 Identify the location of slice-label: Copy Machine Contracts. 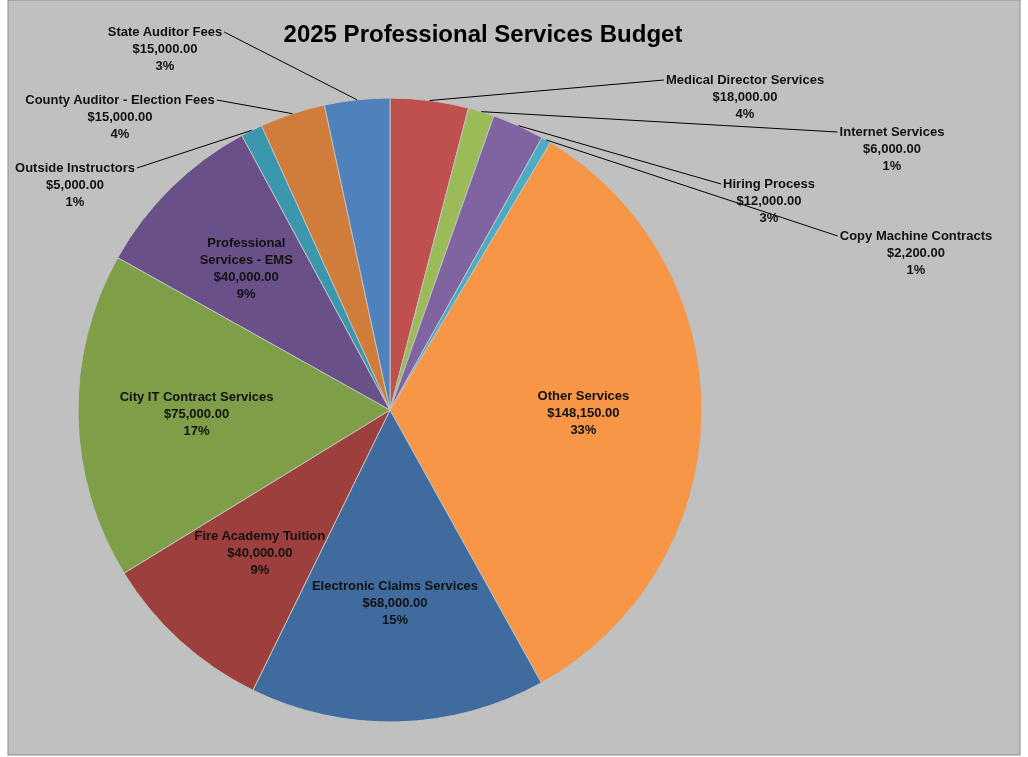
(916, 235).